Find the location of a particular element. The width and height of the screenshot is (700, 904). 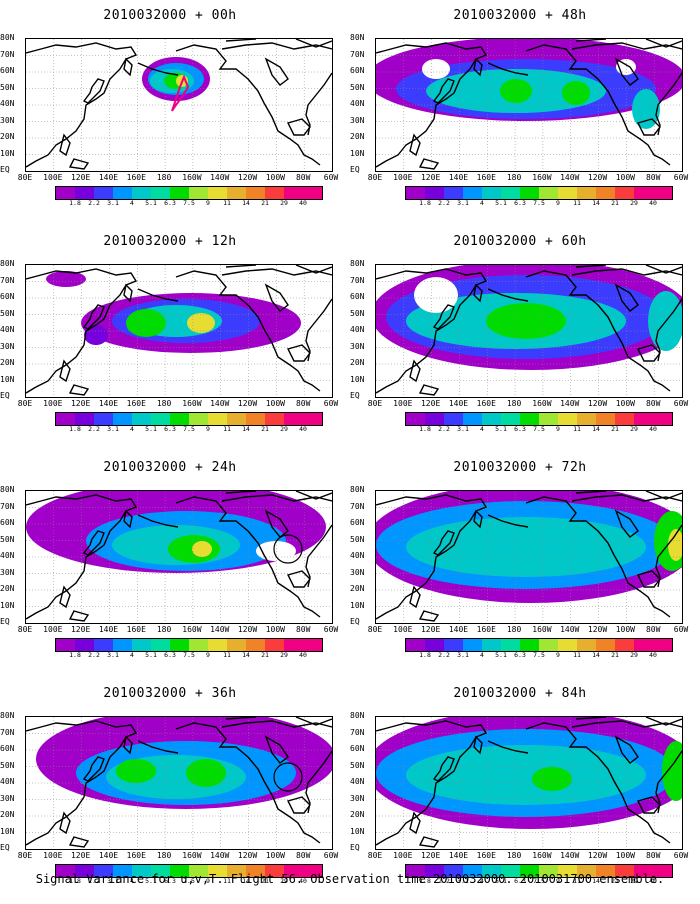

lon-label: 60W is located at coordinates (681, 855).